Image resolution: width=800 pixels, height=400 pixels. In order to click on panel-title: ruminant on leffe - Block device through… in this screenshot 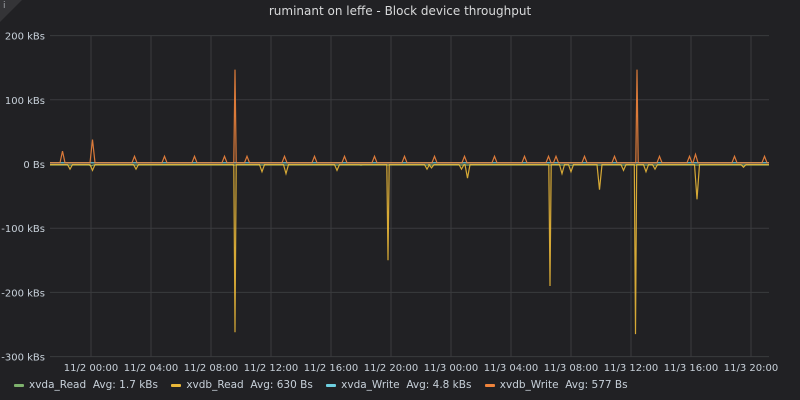, I will do `click(400, 11)`.